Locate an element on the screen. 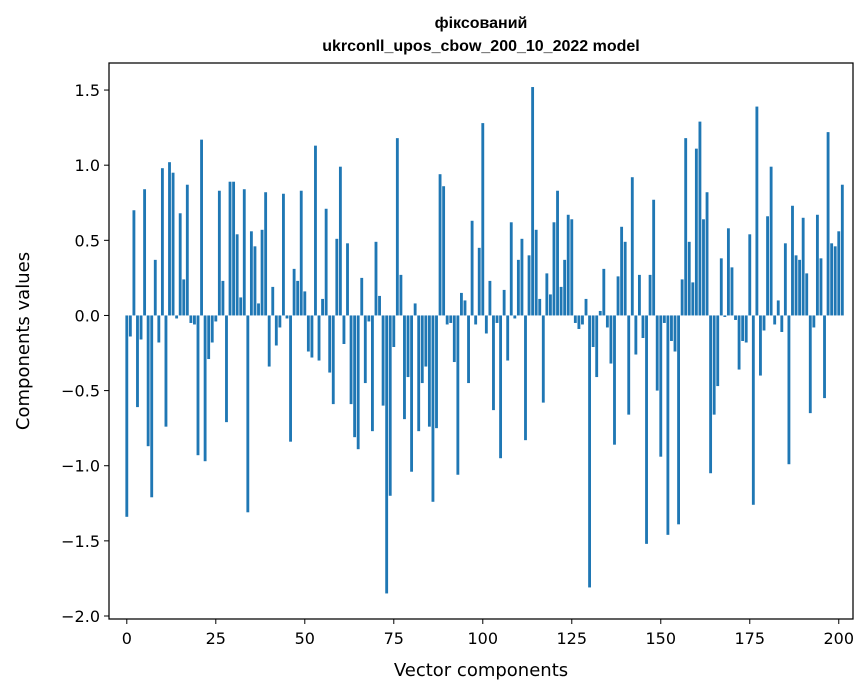 The width and height of the screenshot is (867, 696). x-tick-label: 25 is located at coordinates (216, 638).